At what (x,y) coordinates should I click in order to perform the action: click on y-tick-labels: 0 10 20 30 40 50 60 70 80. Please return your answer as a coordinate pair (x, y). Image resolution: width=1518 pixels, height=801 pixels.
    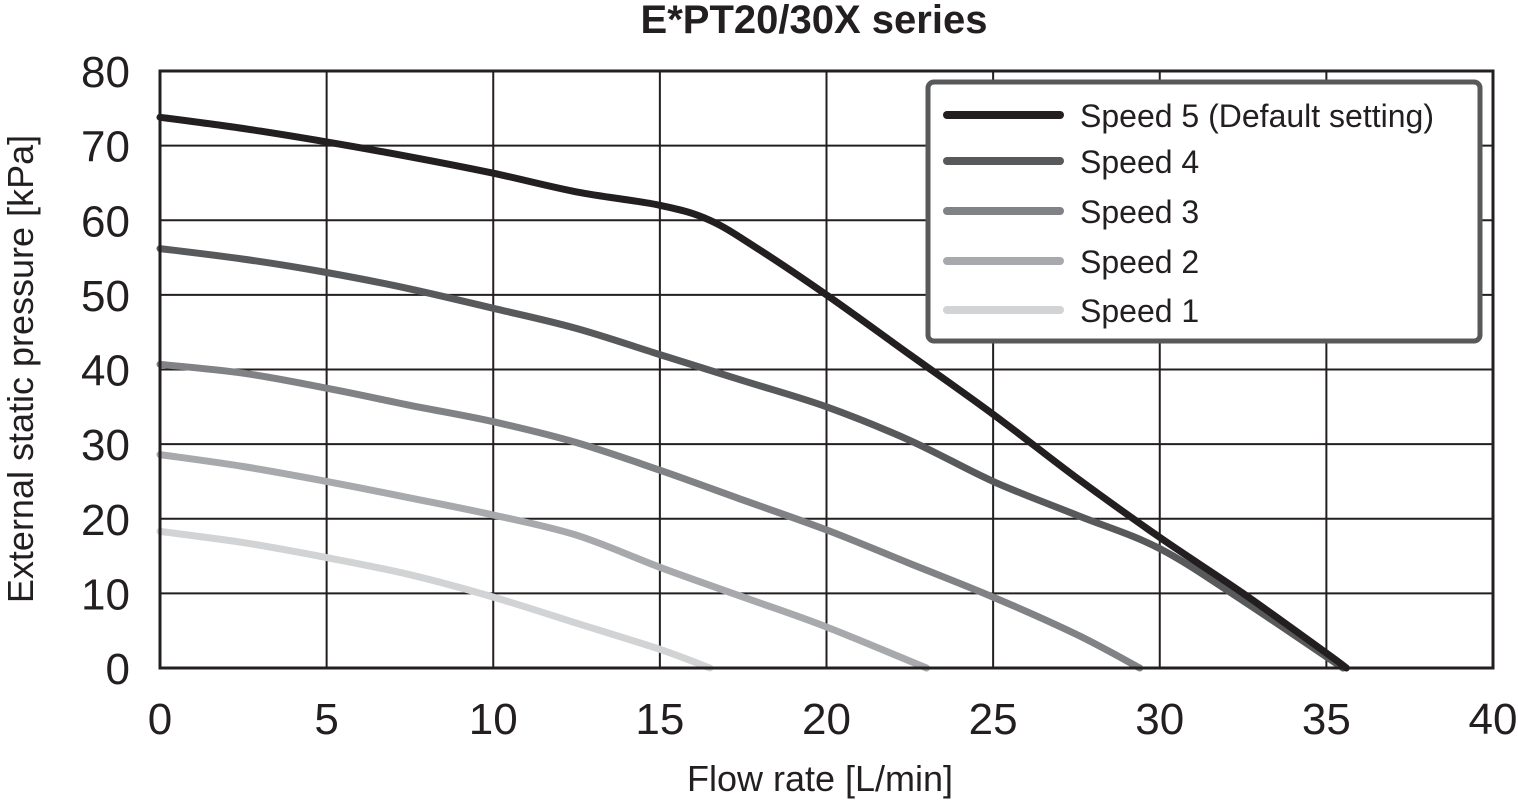
    Looking at the image, I should click on (105, 371).